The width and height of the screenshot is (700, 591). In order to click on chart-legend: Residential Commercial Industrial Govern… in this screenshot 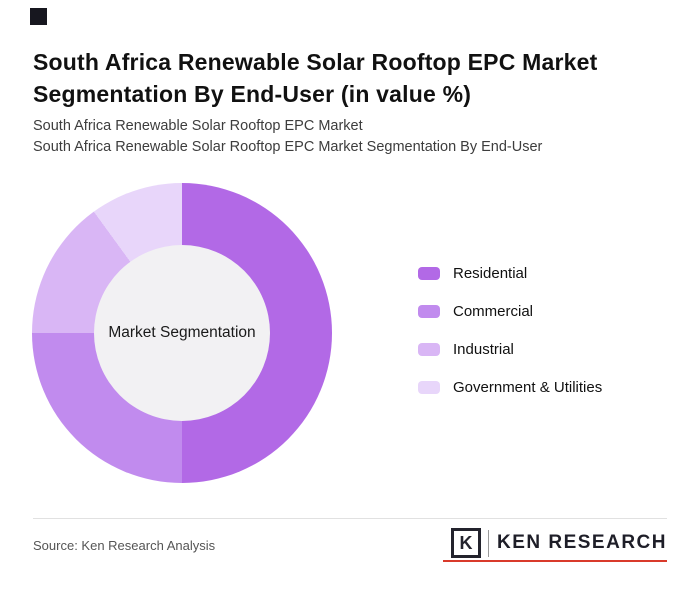, I will do `click(510, 341)`.